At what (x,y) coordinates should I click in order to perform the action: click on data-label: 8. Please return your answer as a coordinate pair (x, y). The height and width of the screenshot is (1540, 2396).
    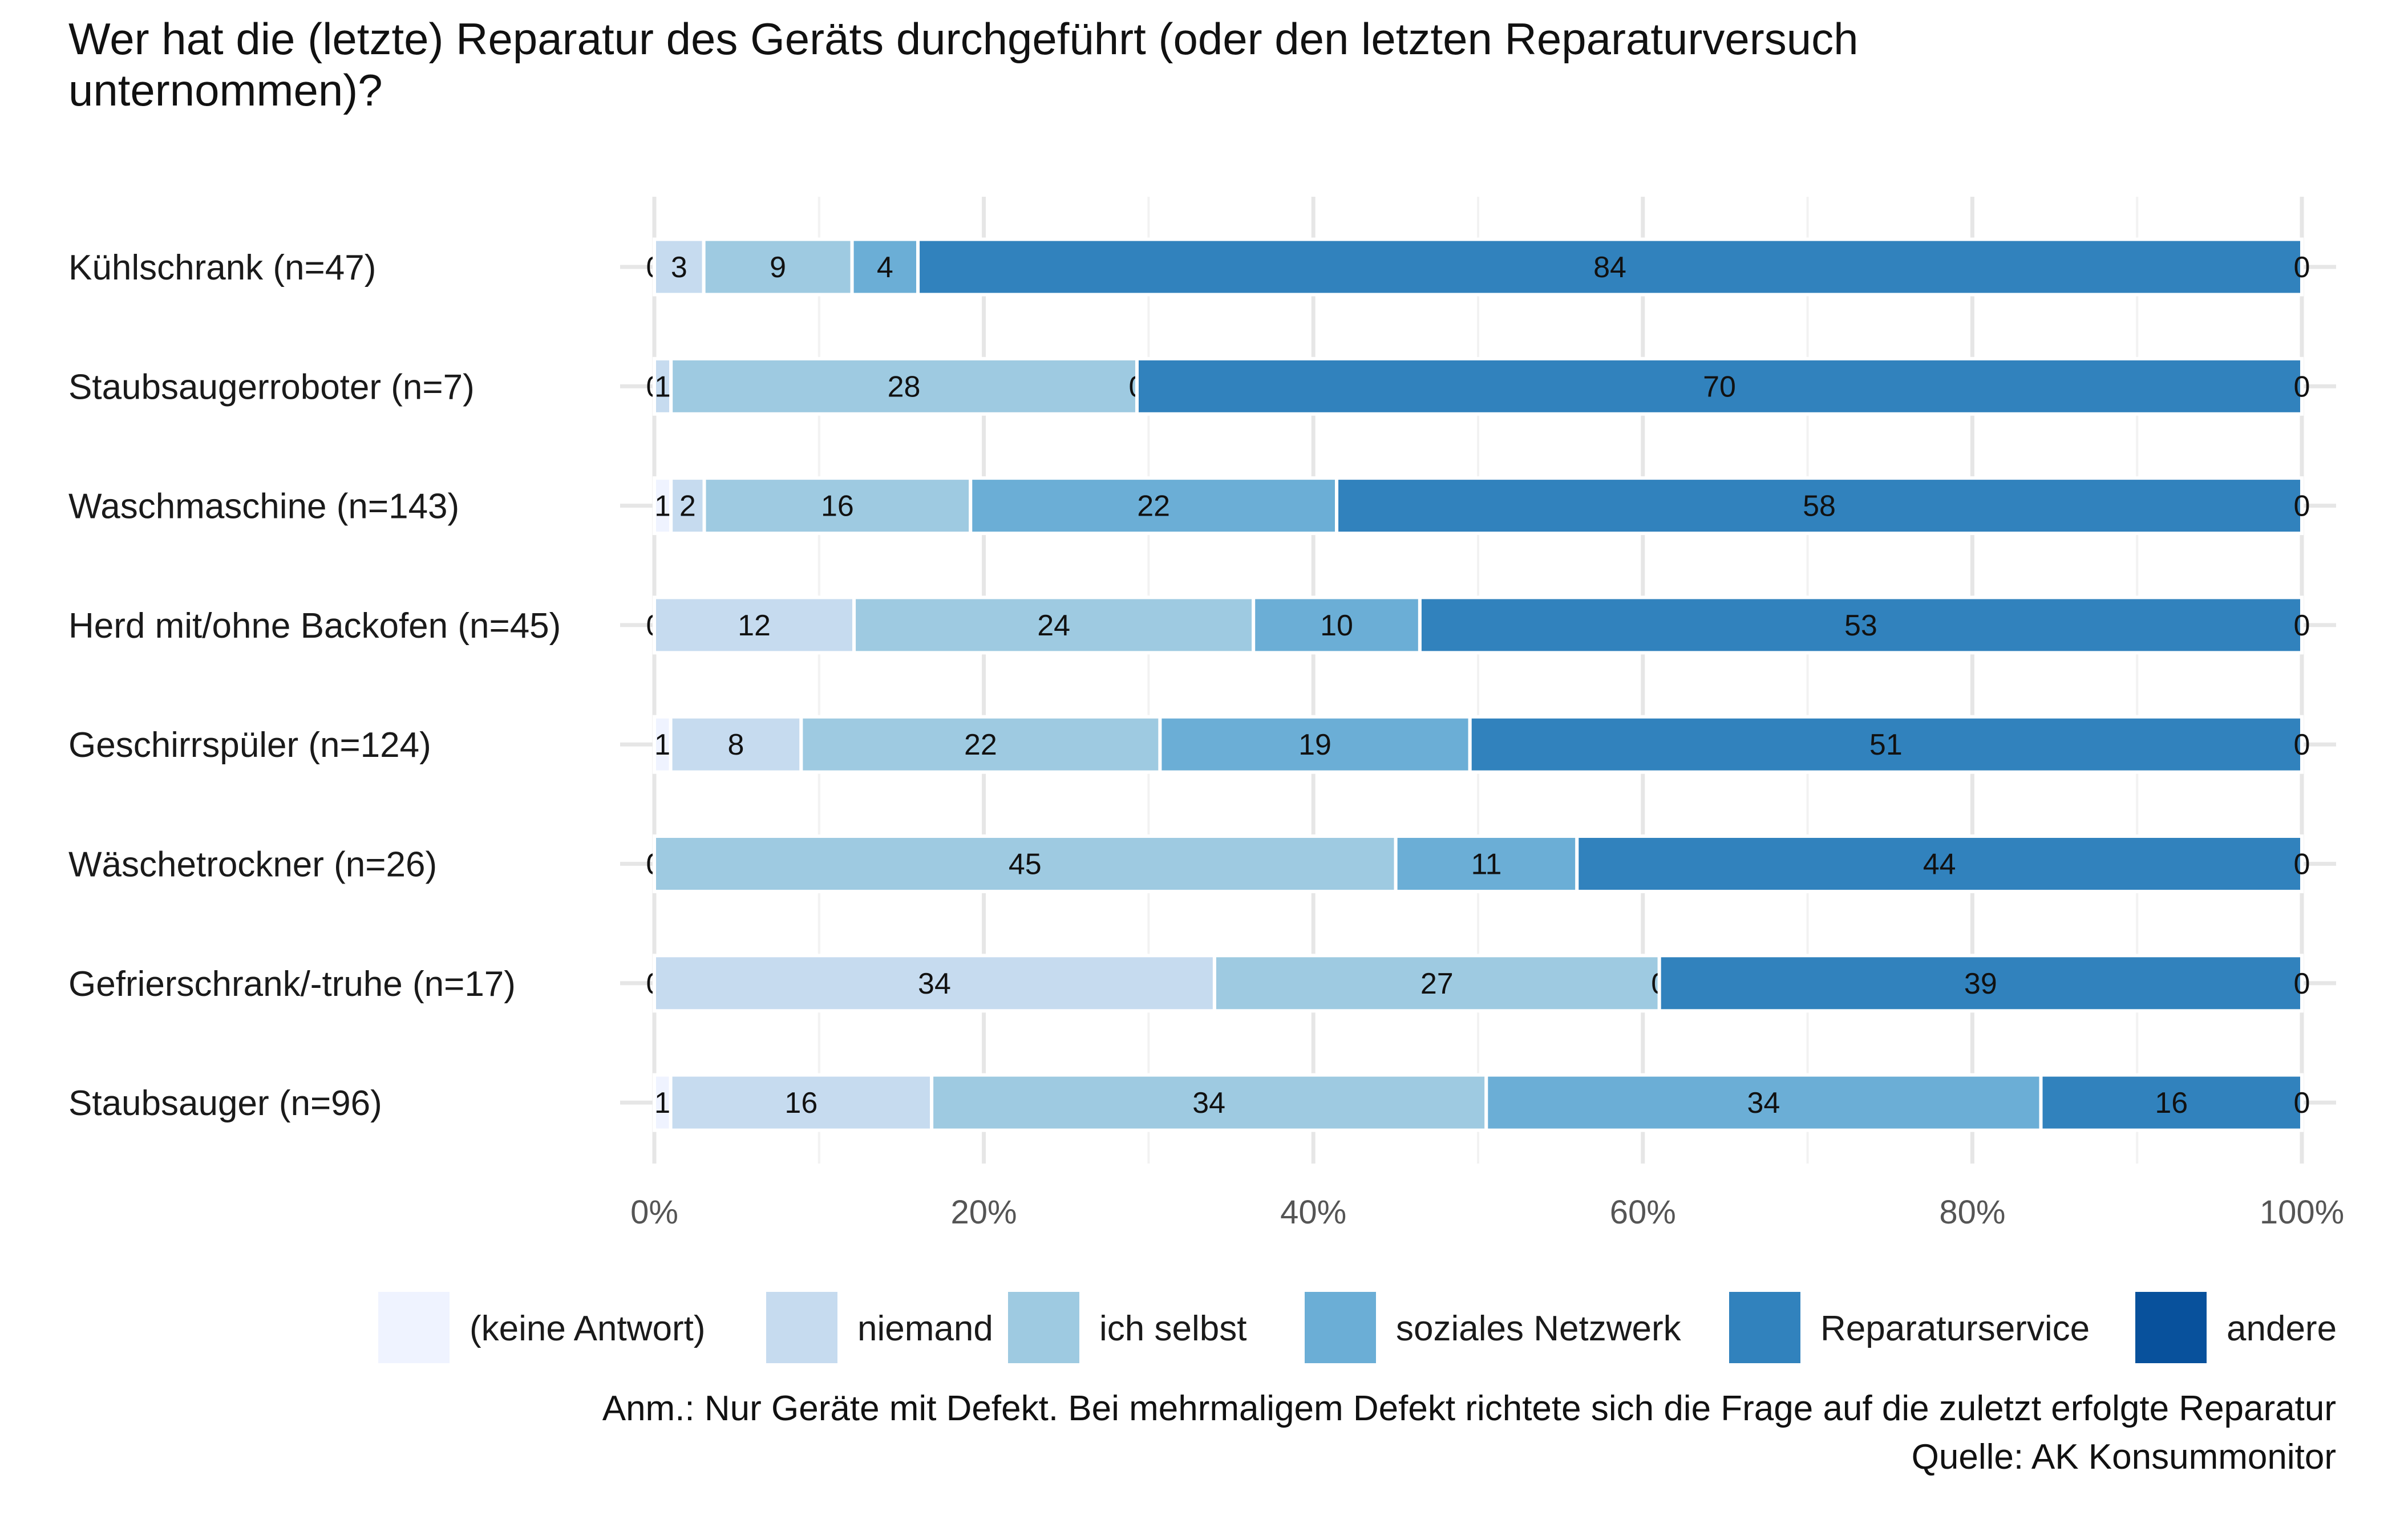
    Looking at the image, I should click on (736, 745).